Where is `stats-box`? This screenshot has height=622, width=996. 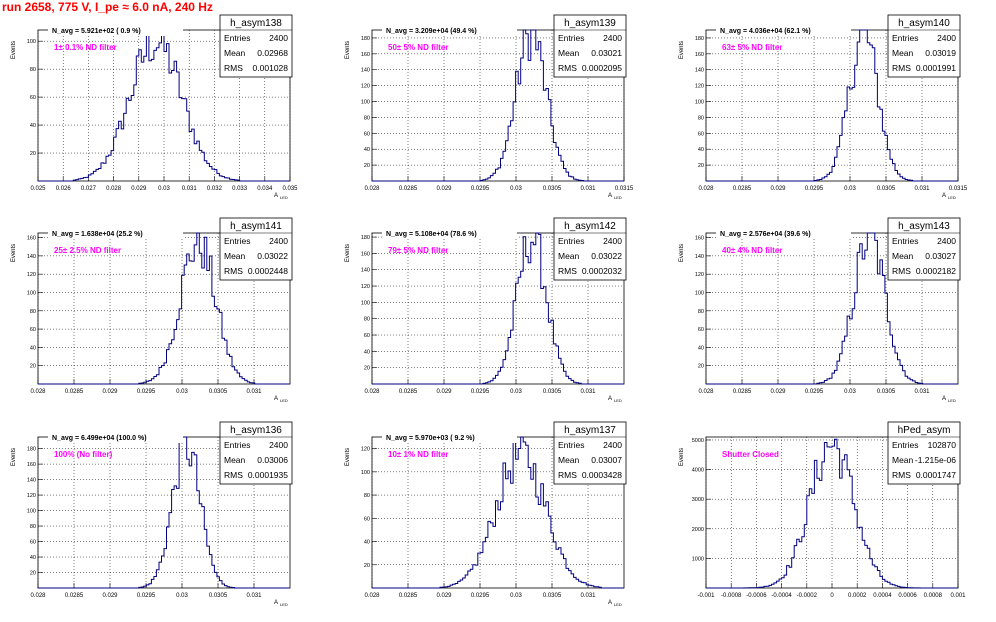
stats-box is located at coordinates (924, 249).